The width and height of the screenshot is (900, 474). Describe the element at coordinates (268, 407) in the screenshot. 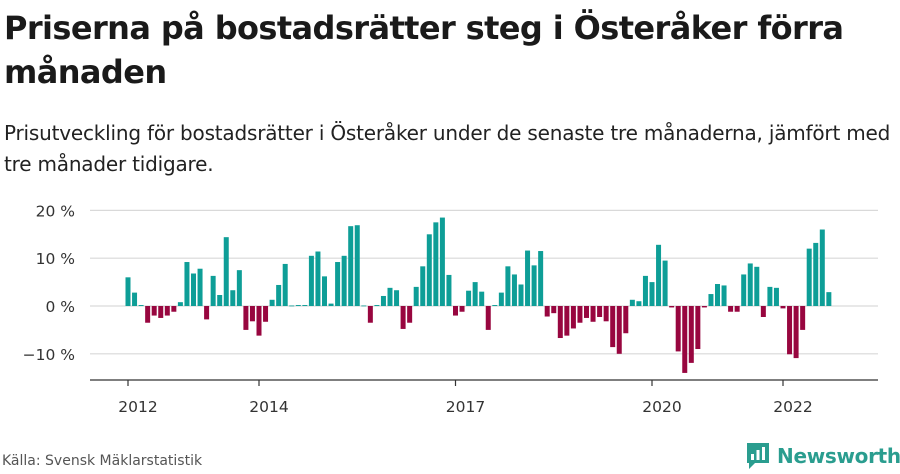

I see `x-tick-label: 2014` at that location.